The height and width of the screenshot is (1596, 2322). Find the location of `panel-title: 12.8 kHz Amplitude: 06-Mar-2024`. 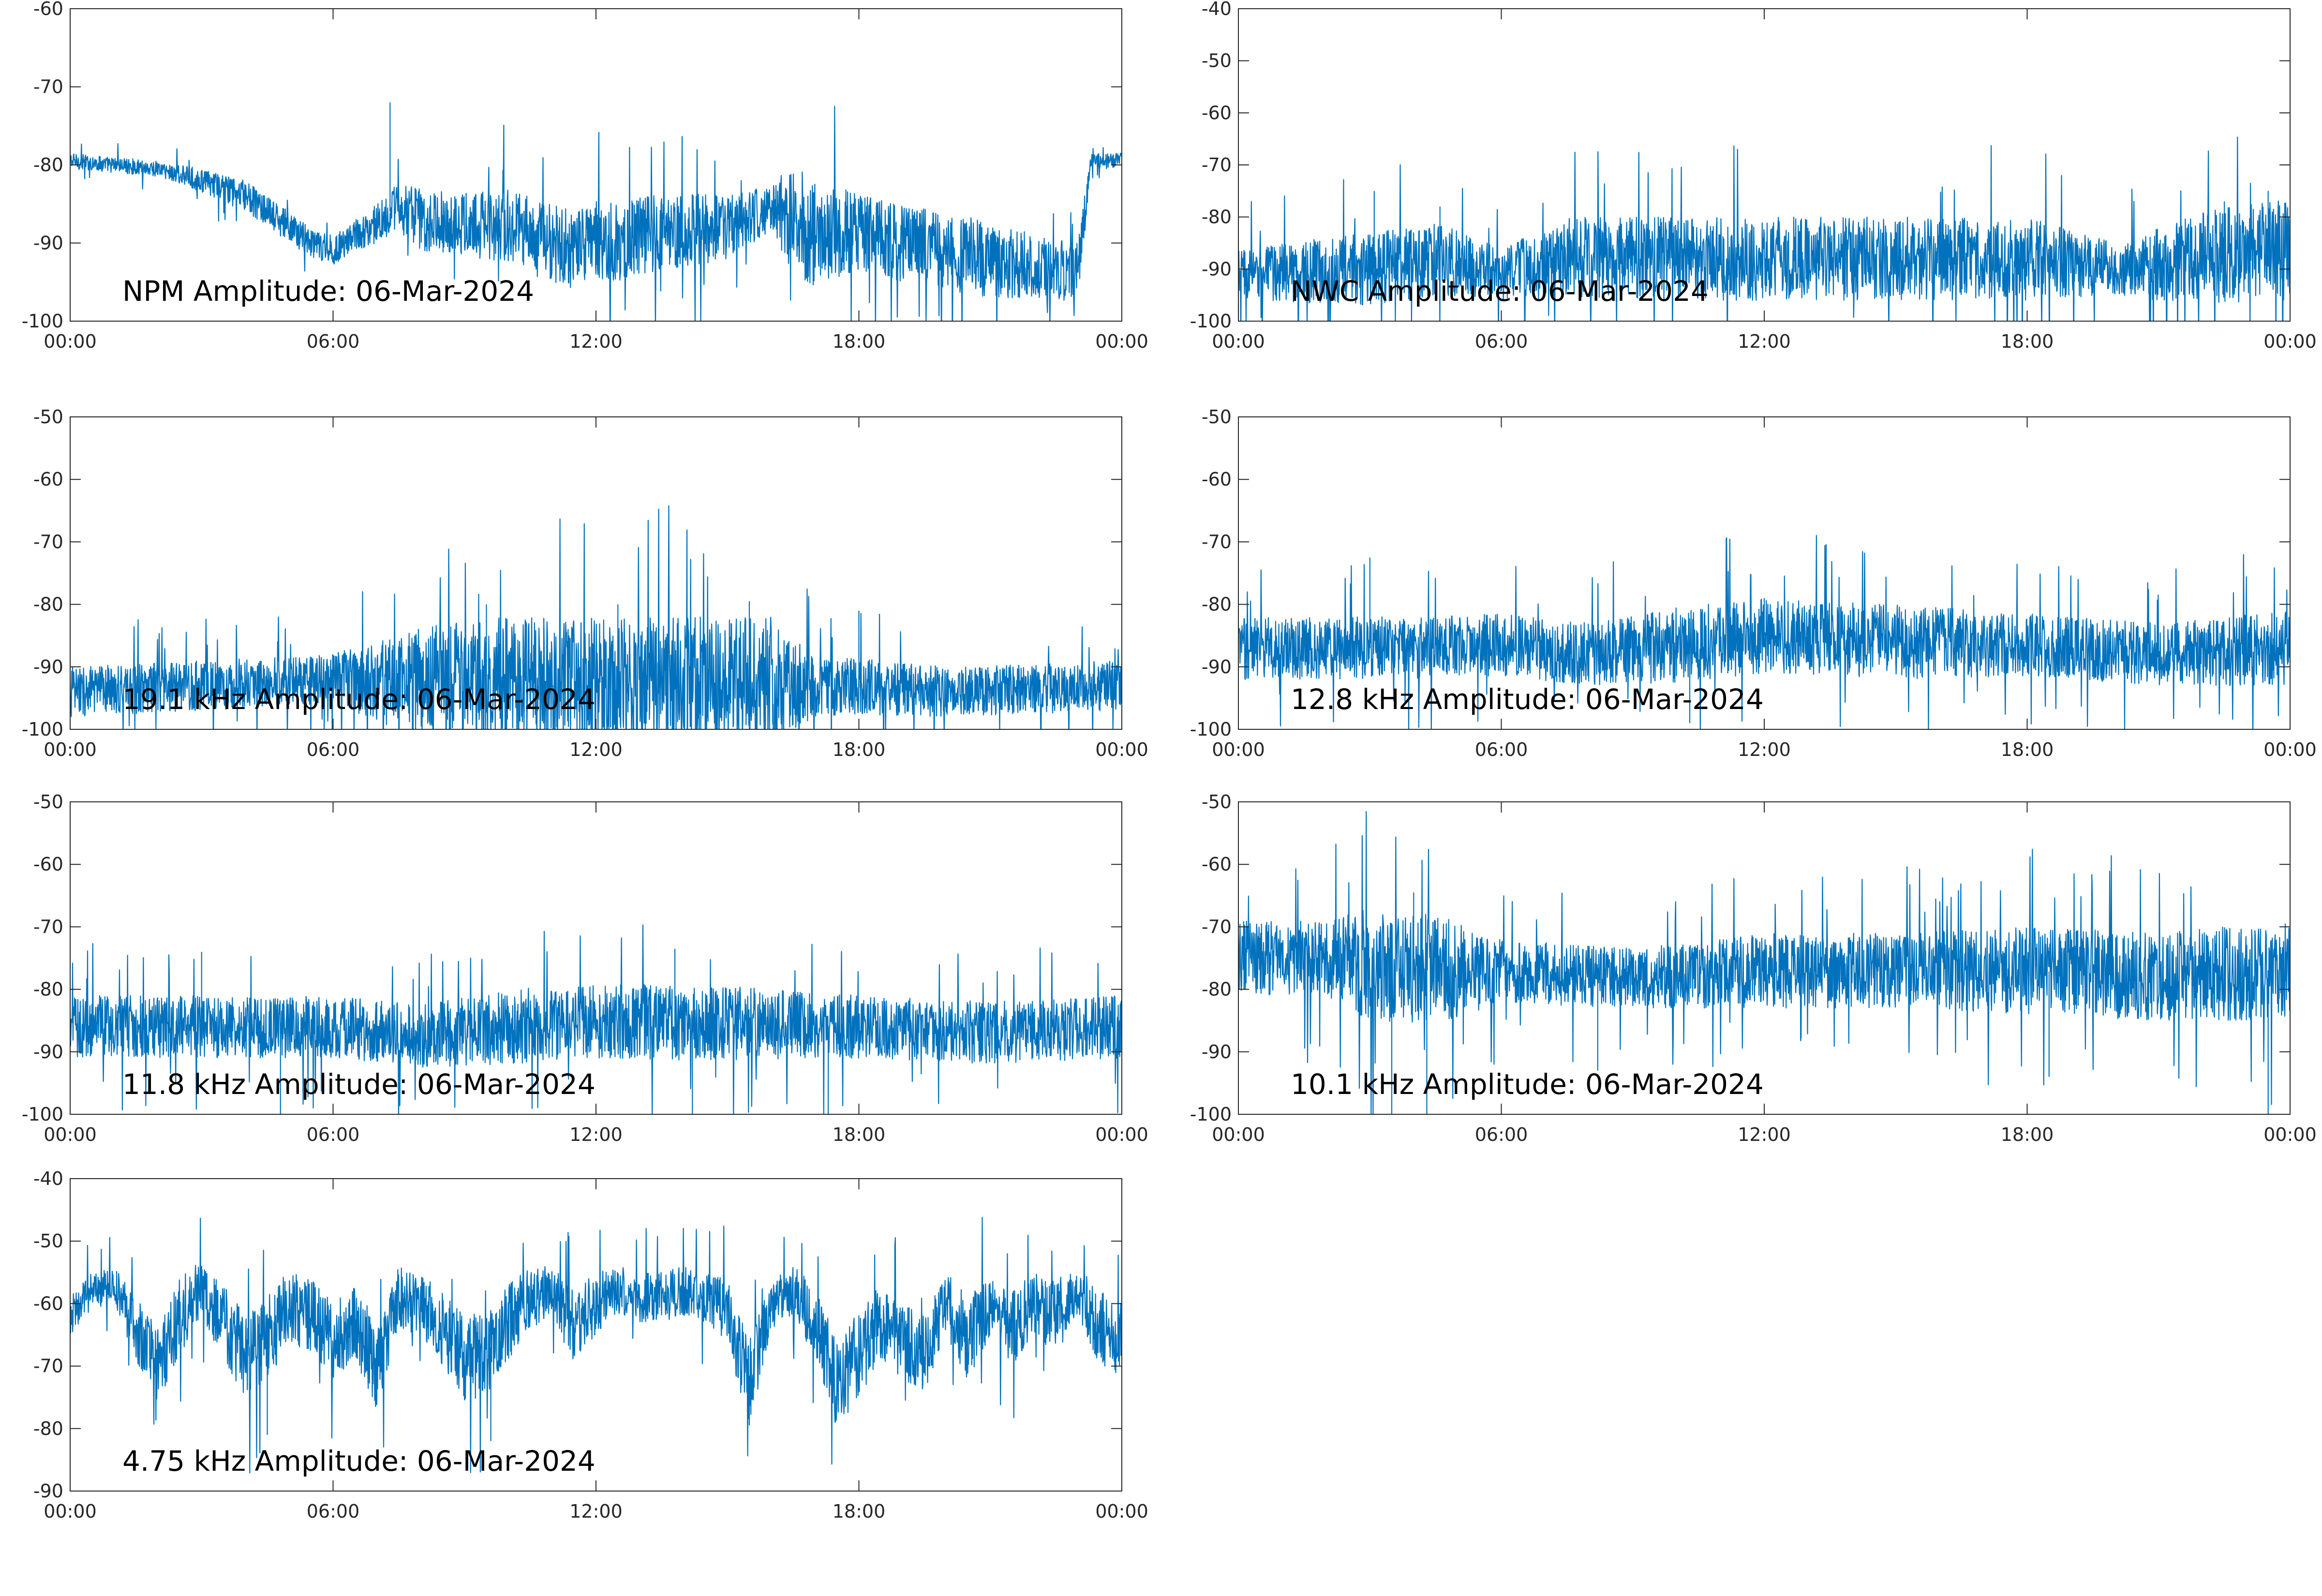

panel-title: 12.8 kHz Amplitude: 06-Mar-2024 is located at coordinates (1527, 699).